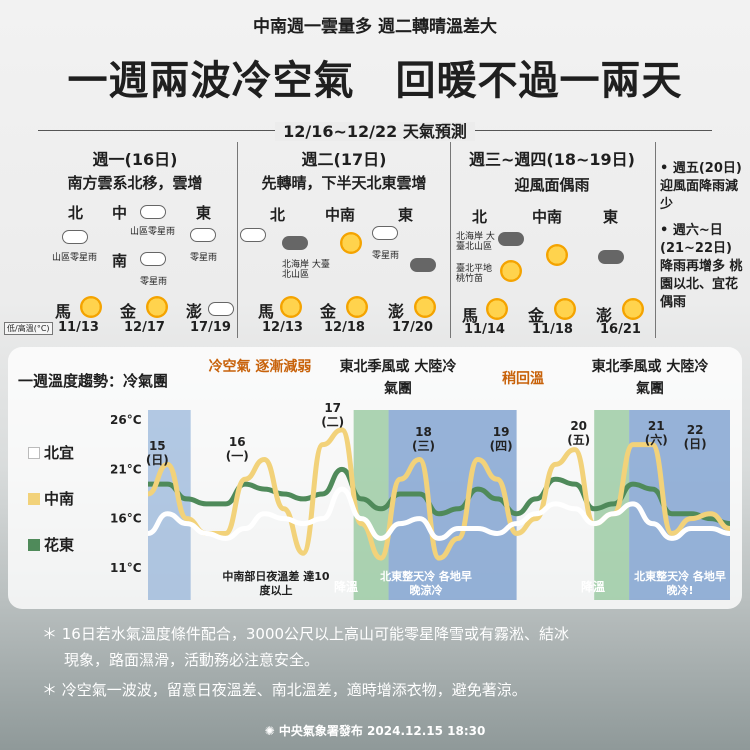 This screenshot has width=750, height=750. What do you see at coordinates (306, 634) in the screenshot?
I see `note-1: ＊ 16日若水氣溫度條件配合，3000公尺以上高山可能零星降雪或有霧淞、結冰` at bounding box center [306, 634].